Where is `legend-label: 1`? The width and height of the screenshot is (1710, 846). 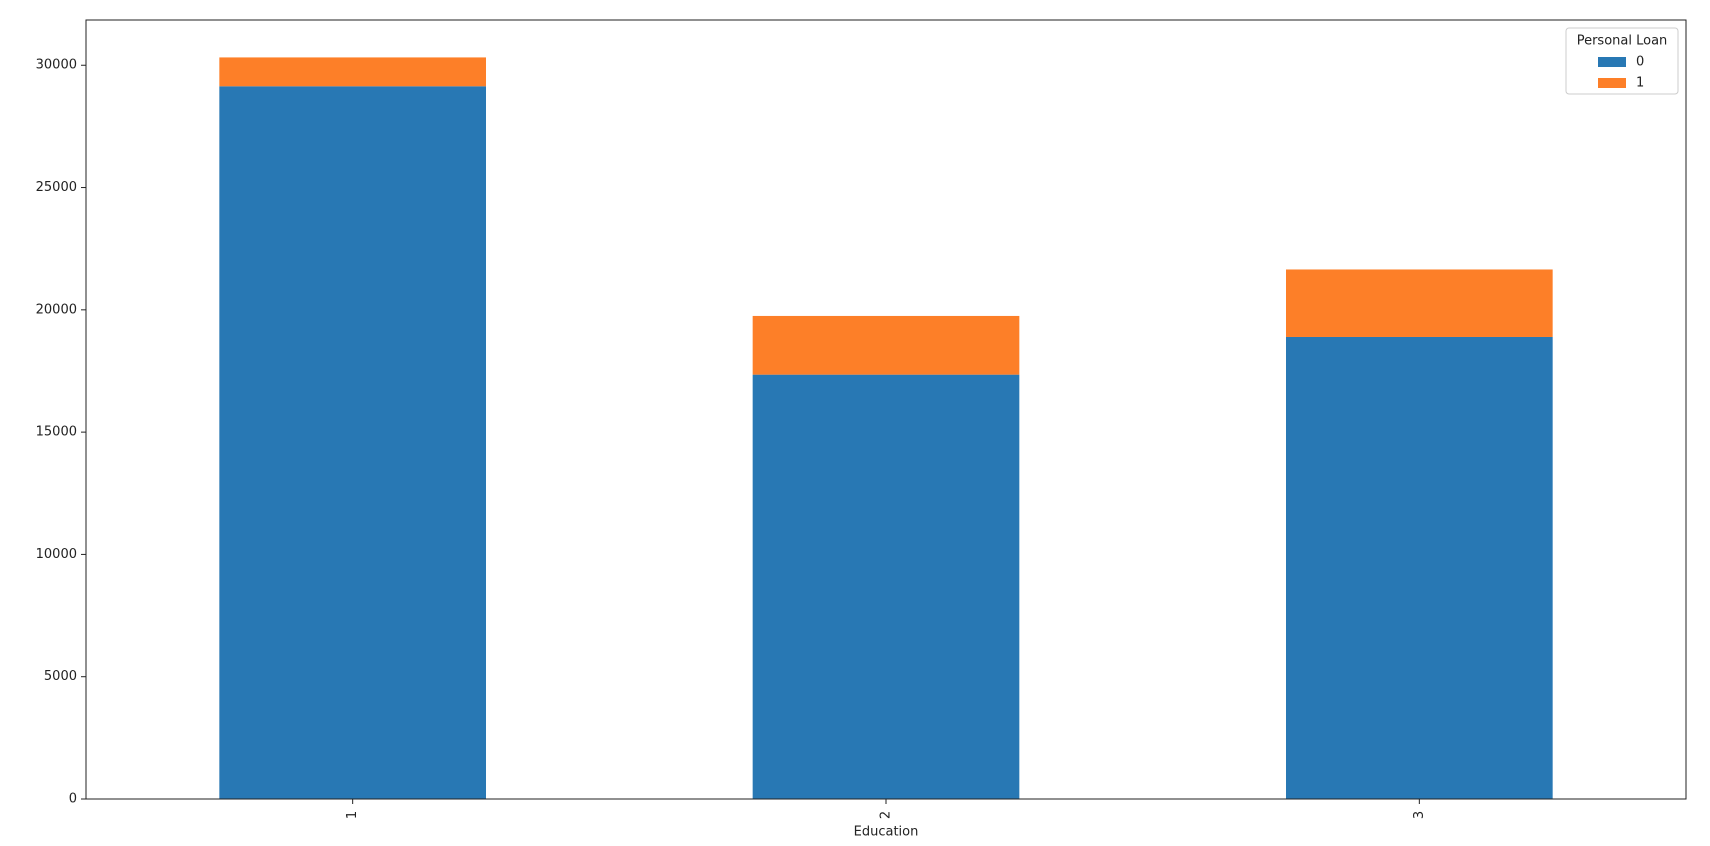 legend-label: 1 is located at coordinates (1640, 83).